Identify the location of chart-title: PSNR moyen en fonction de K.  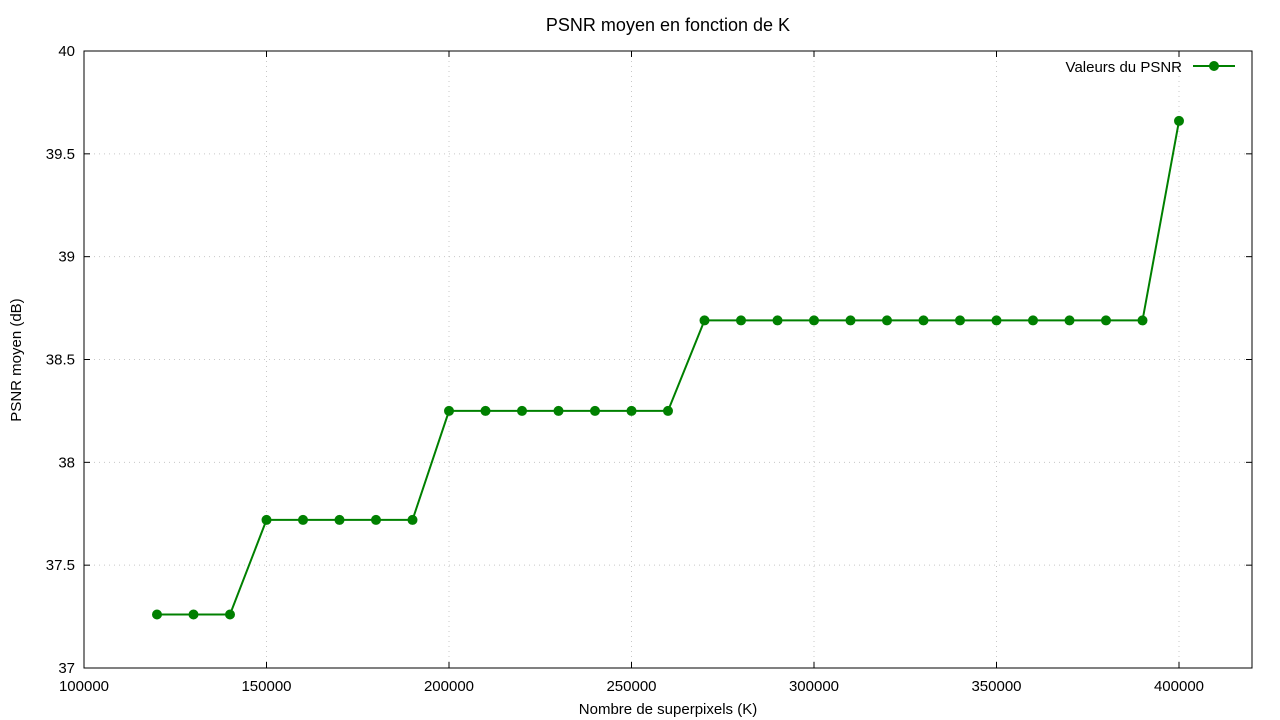
(668, 25).